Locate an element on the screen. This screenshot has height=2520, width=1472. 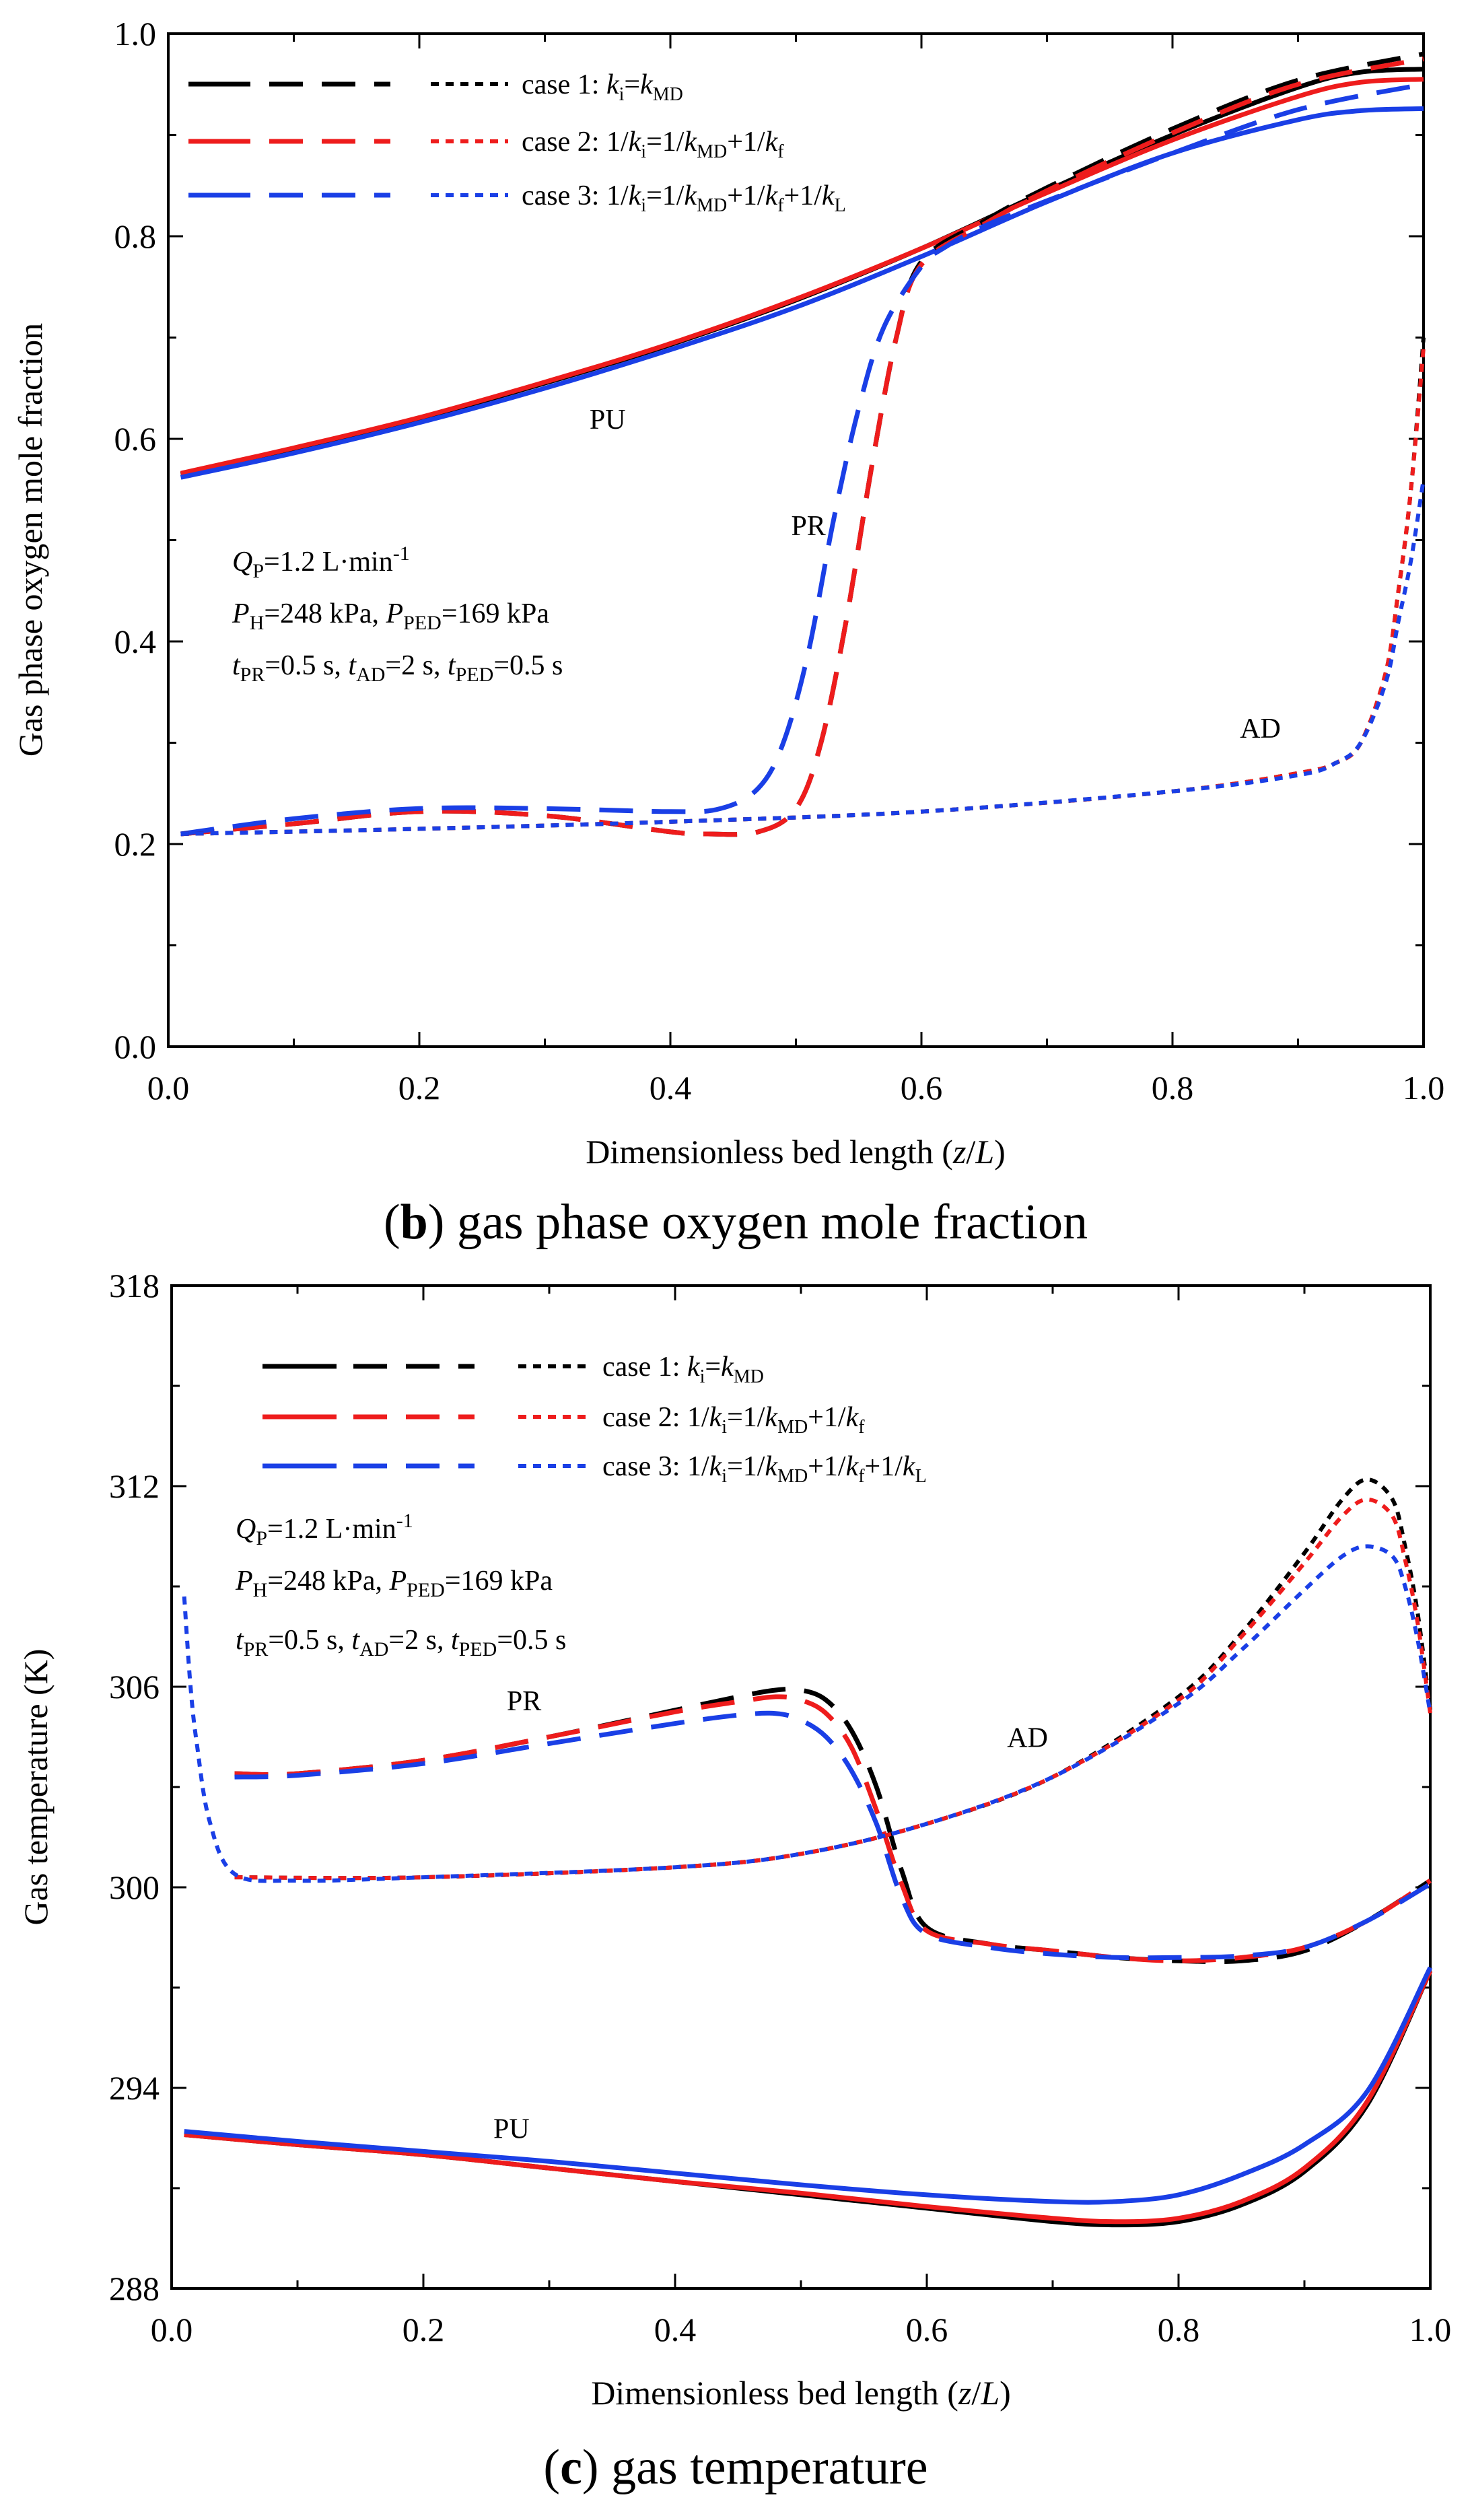
legend-c-case3-label: case 3: 1/ki=1/kMD+1/kf+1/kL is located at coordinates (764, 1469).